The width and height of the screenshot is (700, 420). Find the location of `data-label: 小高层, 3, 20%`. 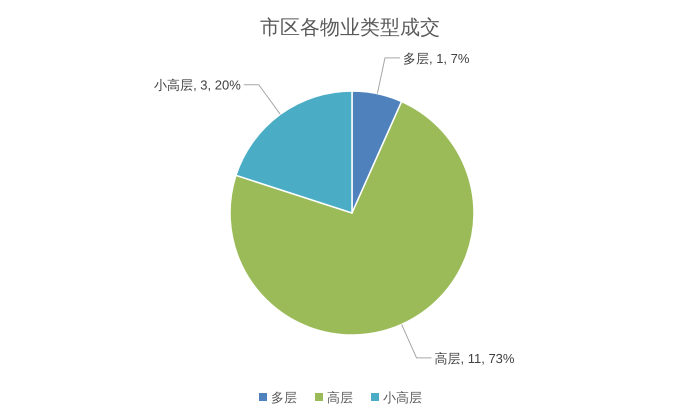

data-label: 小高层, 3, 20% is located at coordinates (198, 85).